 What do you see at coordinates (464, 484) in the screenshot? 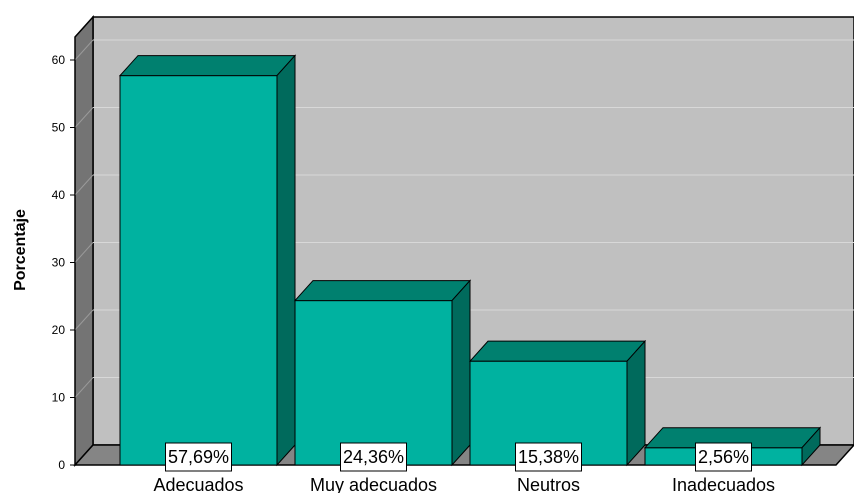
I see `x-category-labels: Adecuados Muy adecuados Neutros Inadecuados` at bounding box center [464, 484].